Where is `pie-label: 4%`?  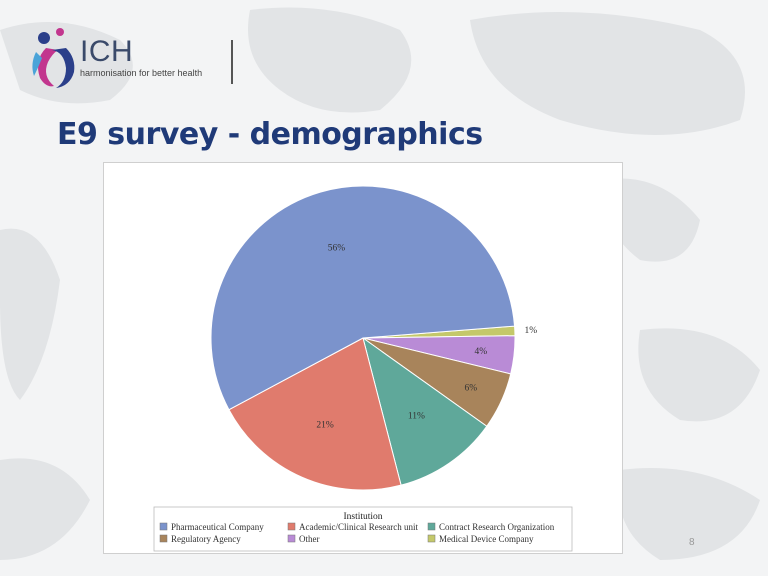
pie-label: 4% is located at coordinates (480, 352).